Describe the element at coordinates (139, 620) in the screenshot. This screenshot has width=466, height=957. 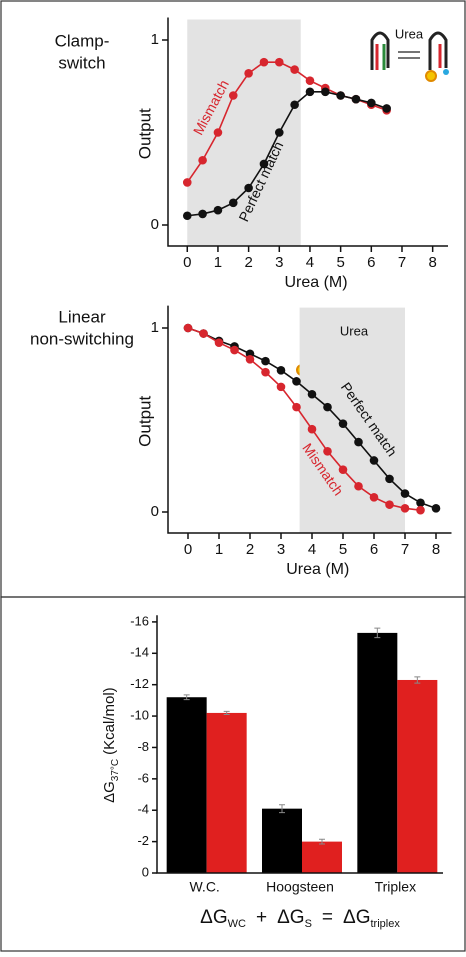
I see `y-tick-label: -16` at that location.